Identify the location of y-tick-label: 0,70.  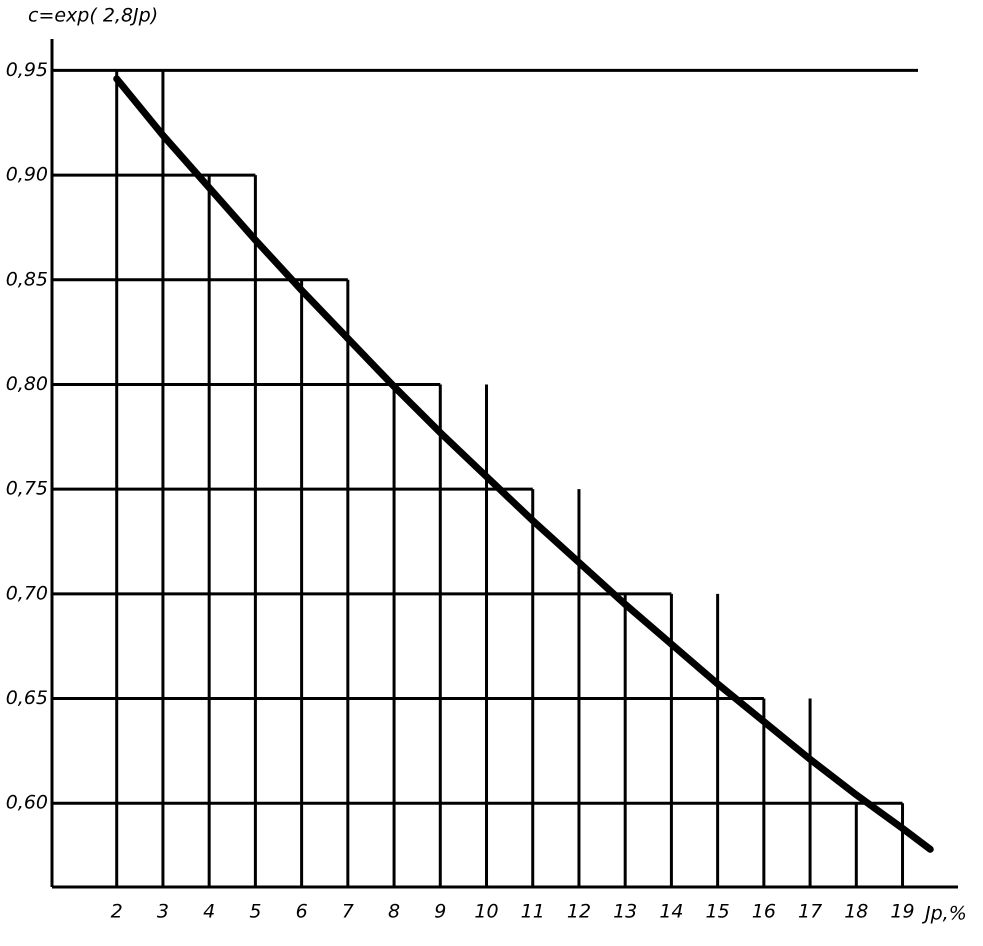
(27, 593).